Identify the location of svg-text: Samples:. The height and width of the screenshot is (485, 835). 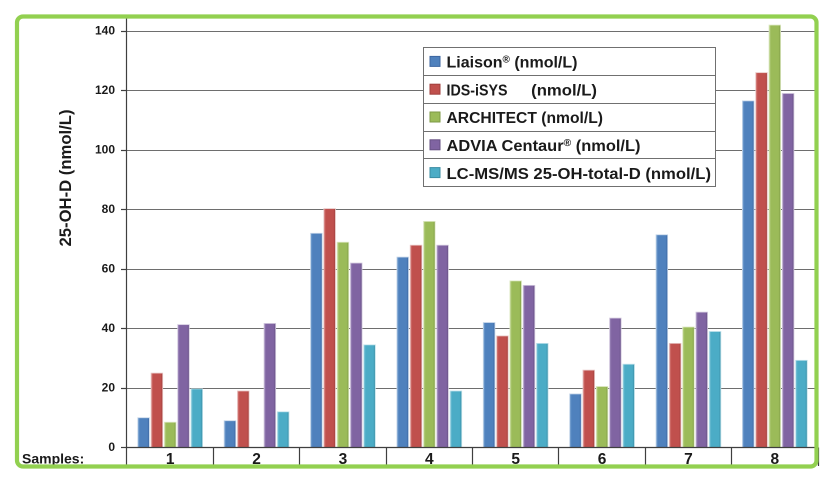
(53, 459).